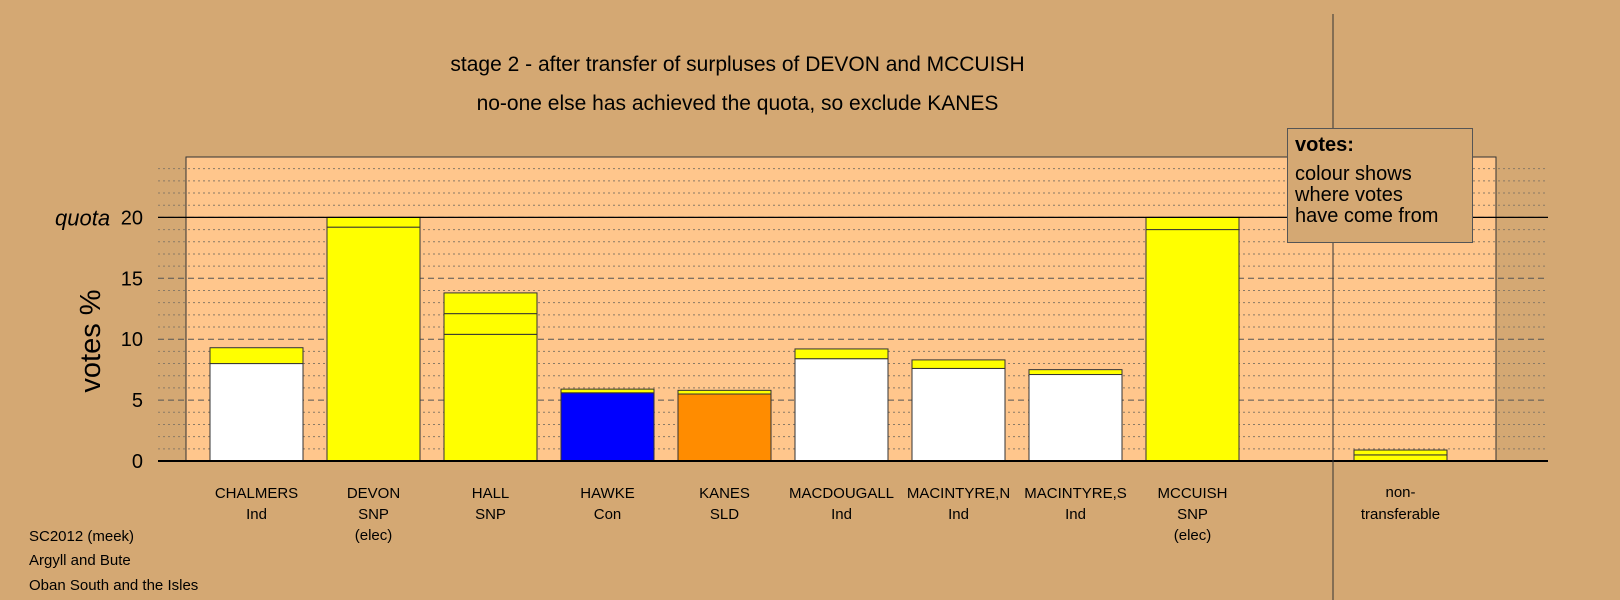  Describe the element at coordinates (82, 217) in the screenshot. I see `quota-label: quota` at that location.